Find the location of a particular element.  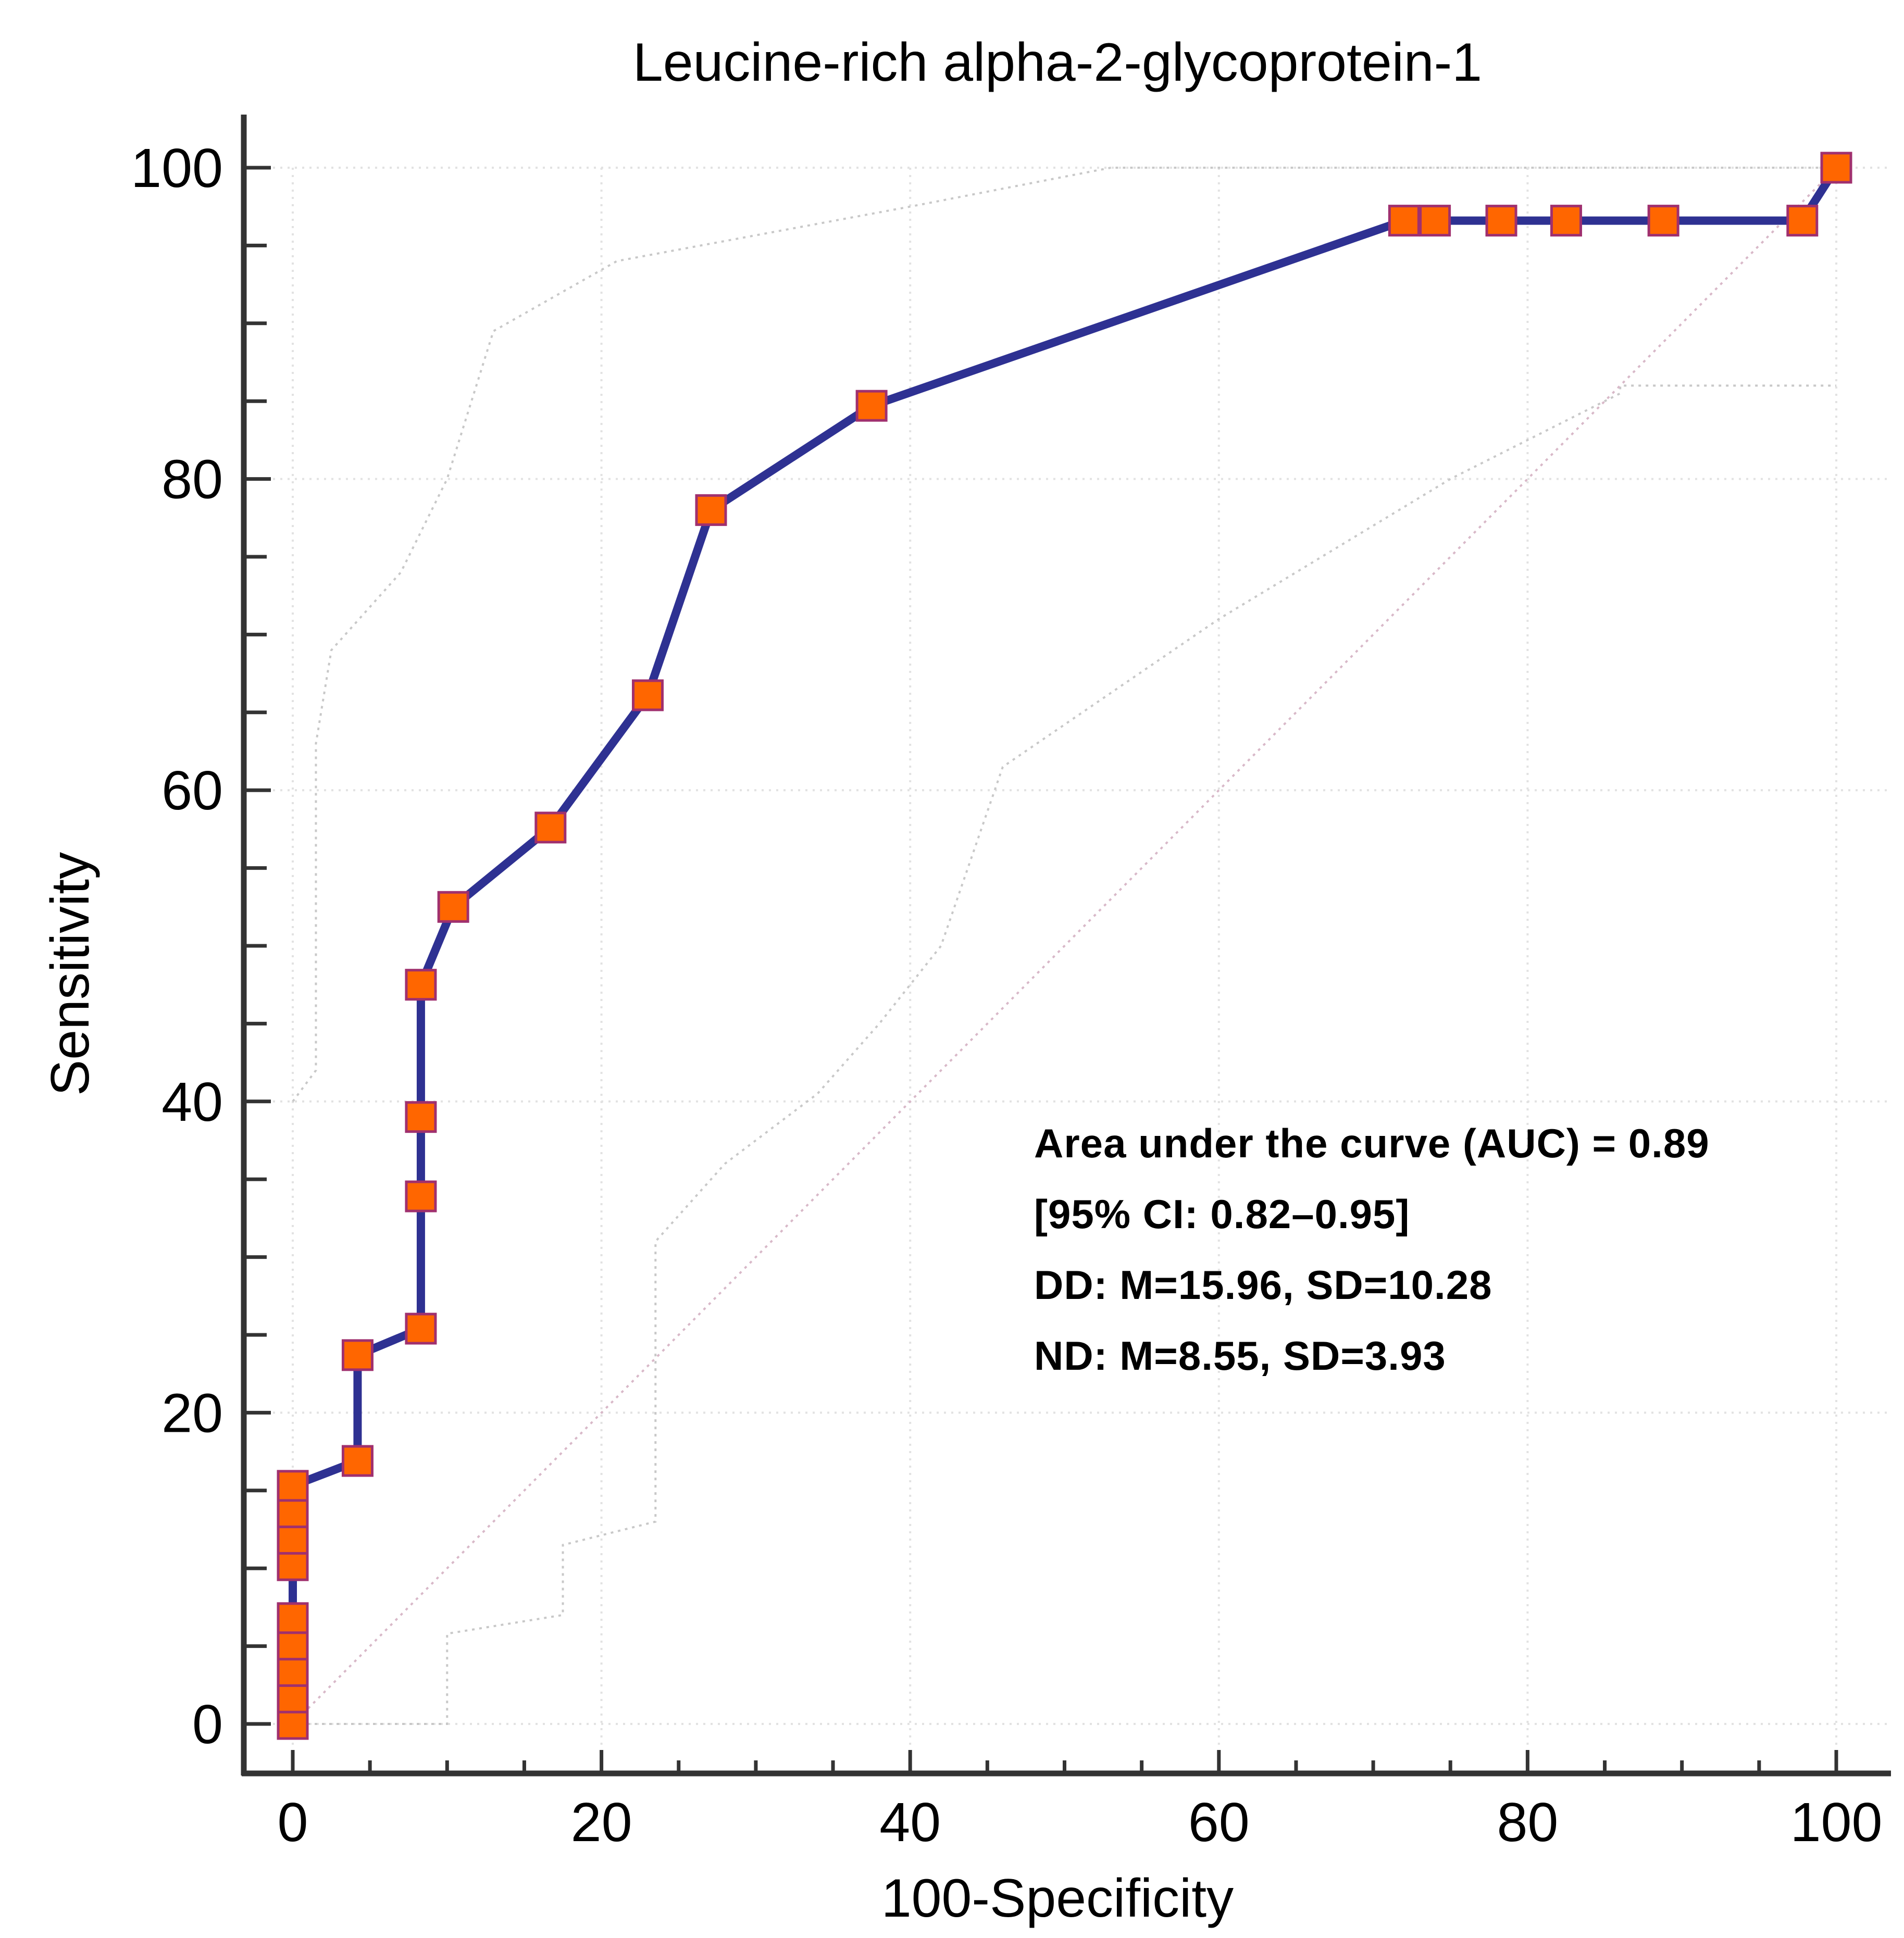

auc-annotation: Area under the curve (AUC) = 0.89 is located at coordinates (1372, 1143).